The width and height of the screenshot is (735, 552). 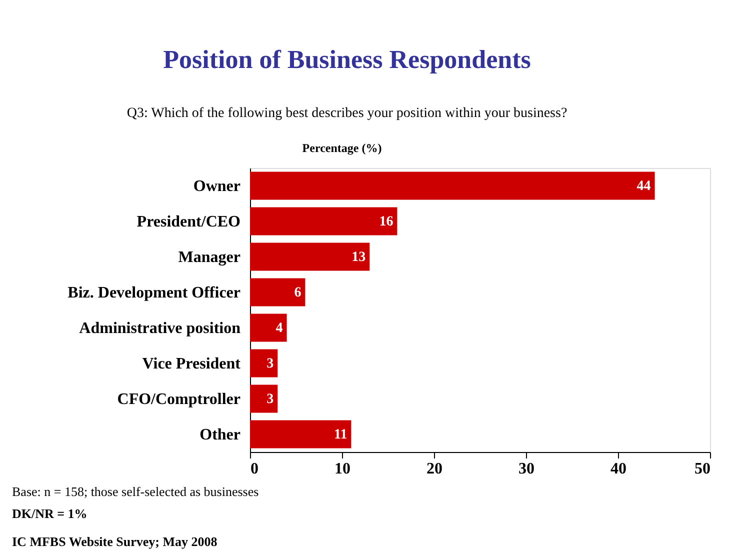 I want to click on y-tick-label: CFO/Comptroller, so click(x=178, y=399).